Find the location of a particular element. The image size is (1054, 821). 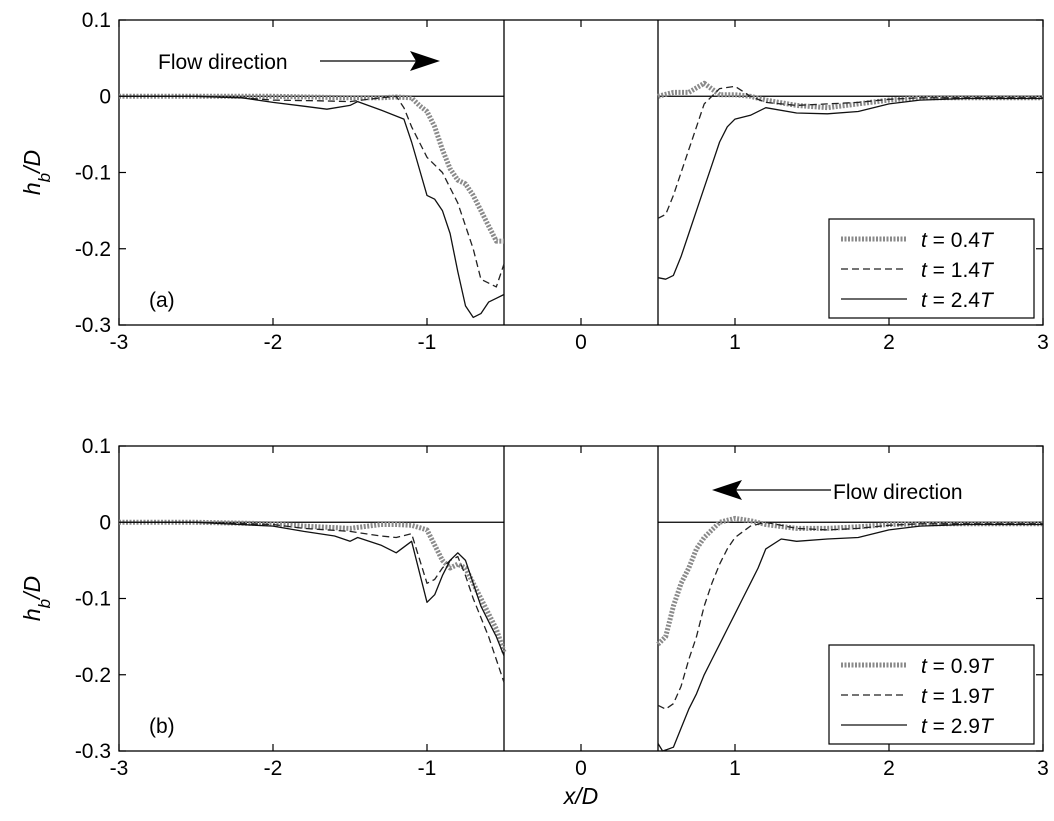

legend-entry-label: t = 1.9T is located at coordinates (958, 696).